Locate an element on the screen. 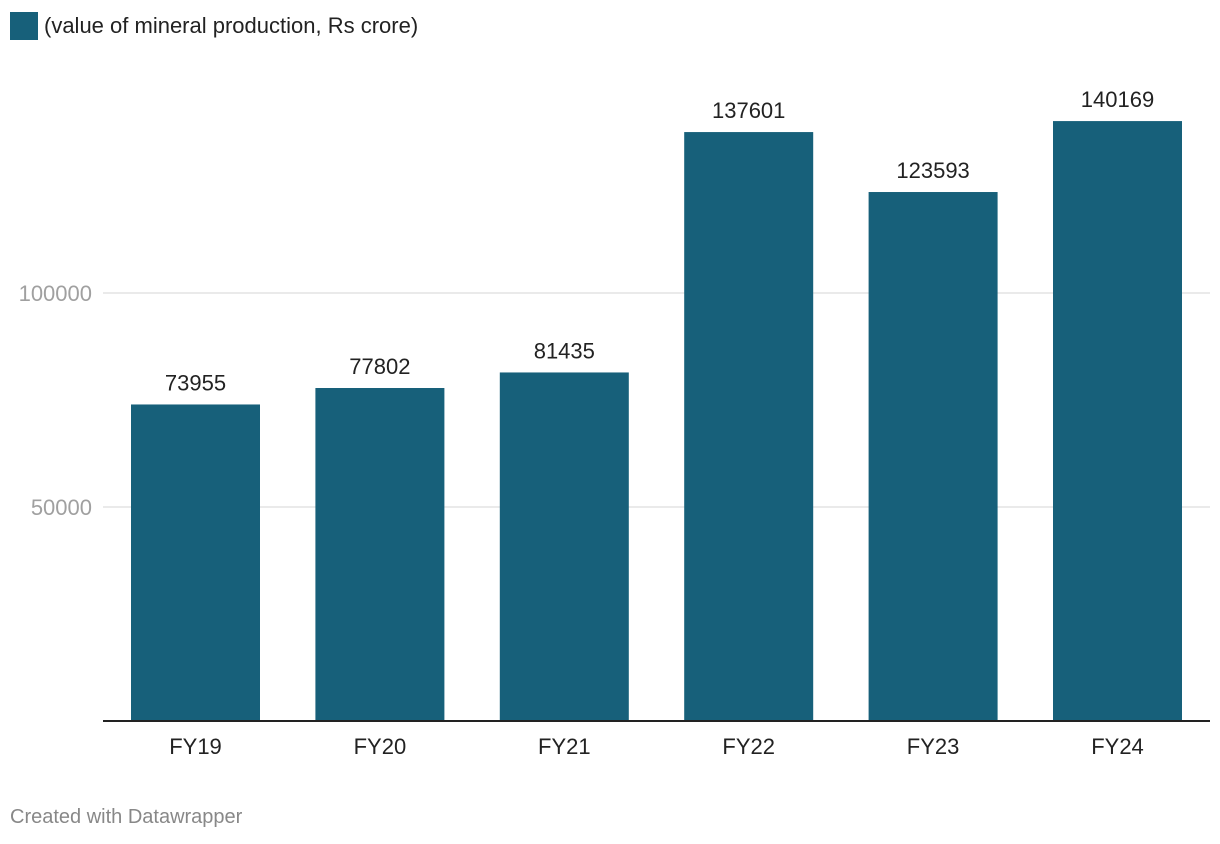 The image size is (1220, 844). data-label: 73955 is located at coordinates (195, 382).